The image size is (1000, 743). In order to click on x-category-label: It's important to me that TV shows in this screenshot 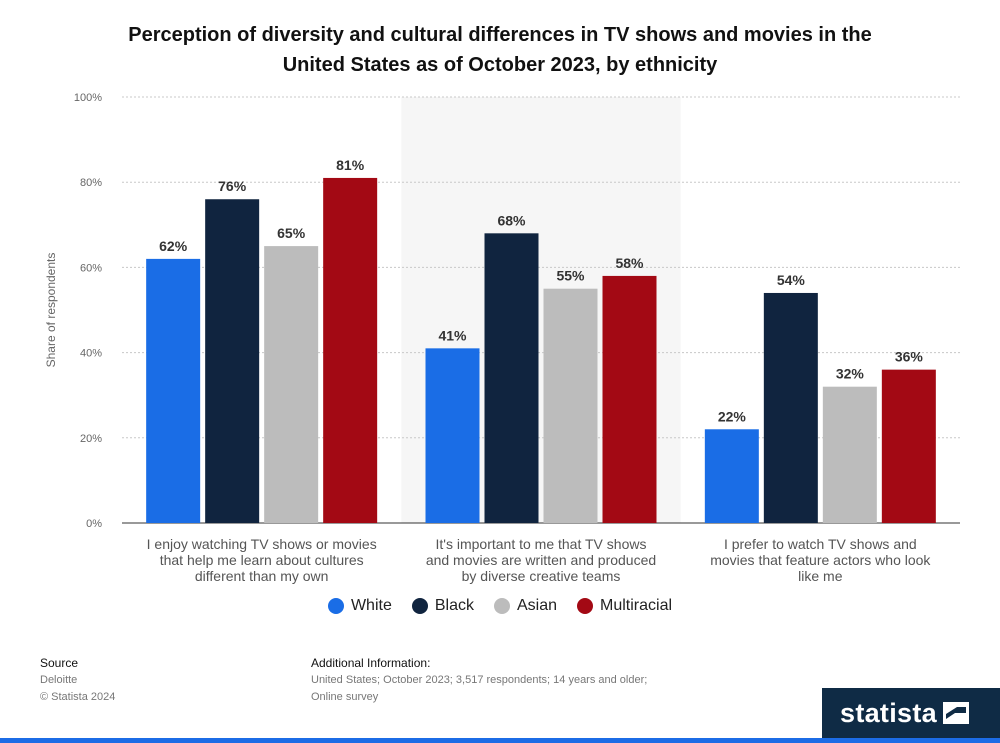, I will do `click(541, 544)`.